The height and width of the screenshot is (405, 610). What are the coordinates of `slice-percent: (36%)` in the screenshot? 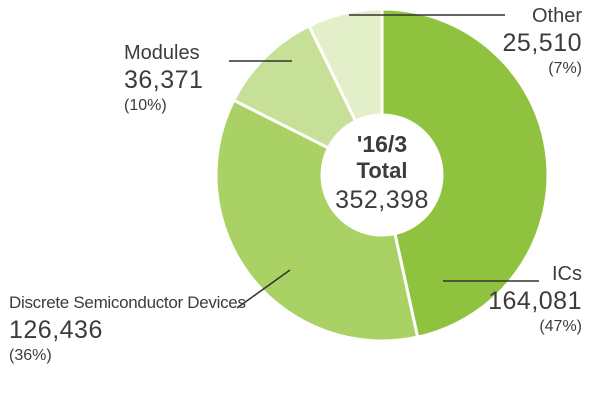 It's located at (30, 355).